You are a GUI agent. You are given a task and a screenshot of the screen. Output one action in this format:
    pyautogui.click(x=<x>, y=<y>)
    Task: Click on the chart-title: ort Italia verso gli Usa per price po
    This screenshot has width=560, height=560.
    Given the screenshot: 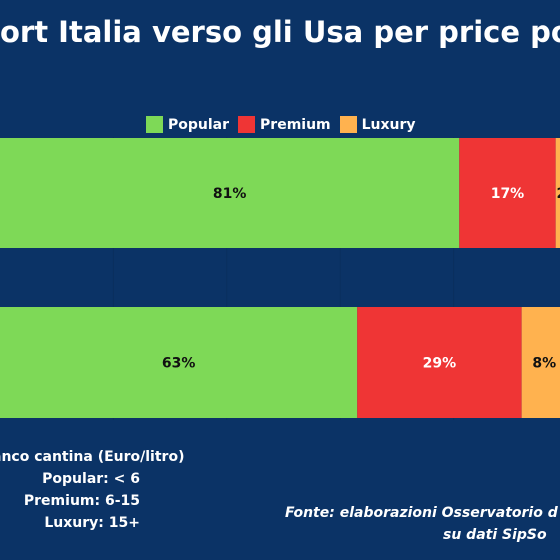 What is the action you would take?
    pyautogui.click(x=280, y=32)
    